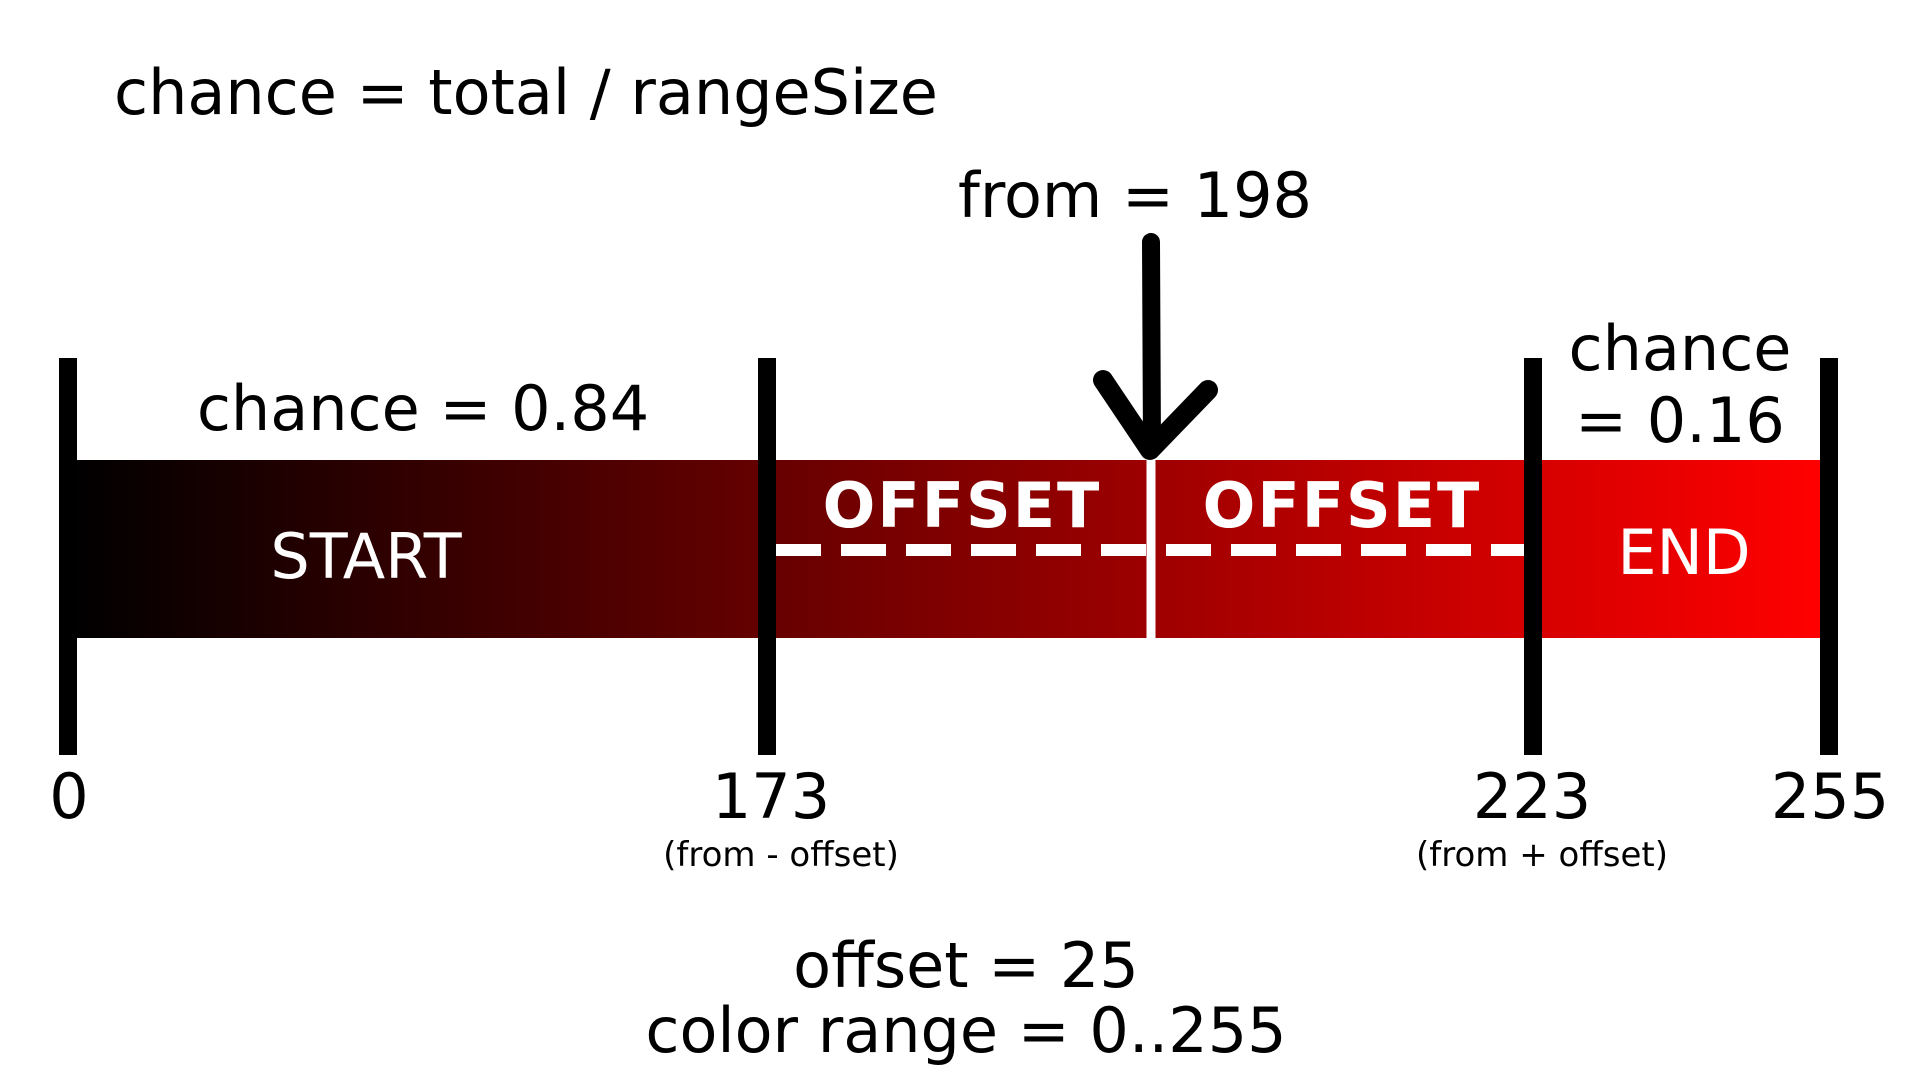  I want to click on tick-label-223: 223, so click(1532, 796).